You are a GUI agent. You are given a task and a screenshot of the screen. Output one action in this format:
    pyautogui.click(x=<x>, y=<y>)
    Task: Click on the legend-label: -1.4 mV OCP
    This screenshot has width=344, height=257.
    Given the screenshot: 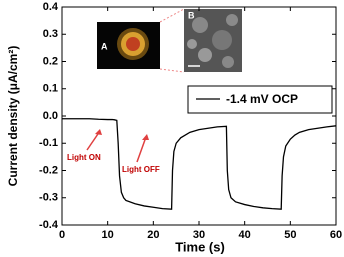 What is the action you would take?
    pyautogui.click(x=262, y=99)
    